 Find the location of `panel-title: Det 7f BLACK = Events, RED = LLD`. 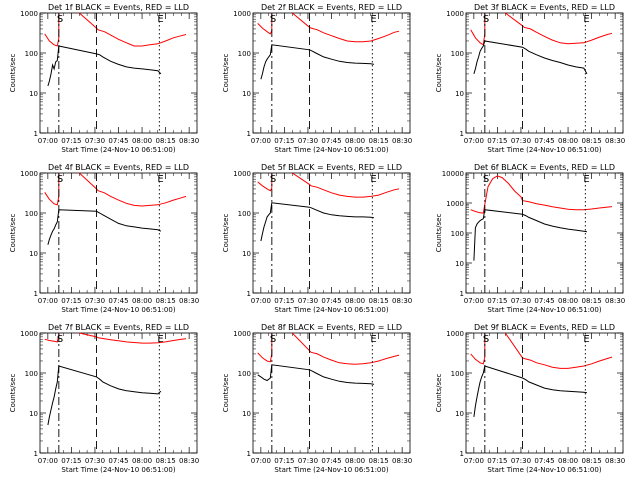

panel-title: Det 7f BLACK = Events, RED = LLD is located at coordinates (118, 327).